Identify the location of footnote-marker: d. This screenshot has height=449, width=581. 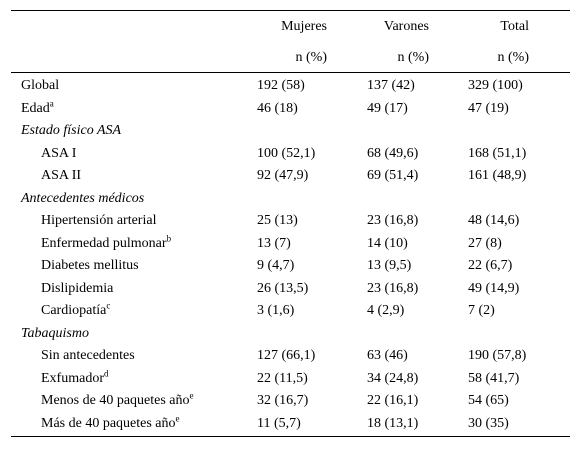
(106, 372).